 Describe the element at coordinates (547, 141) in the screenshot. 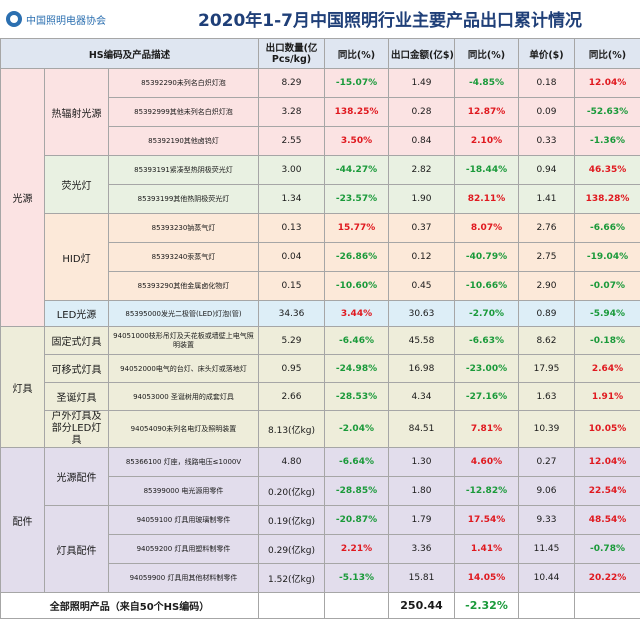

I see `price: 0.33` at that location.